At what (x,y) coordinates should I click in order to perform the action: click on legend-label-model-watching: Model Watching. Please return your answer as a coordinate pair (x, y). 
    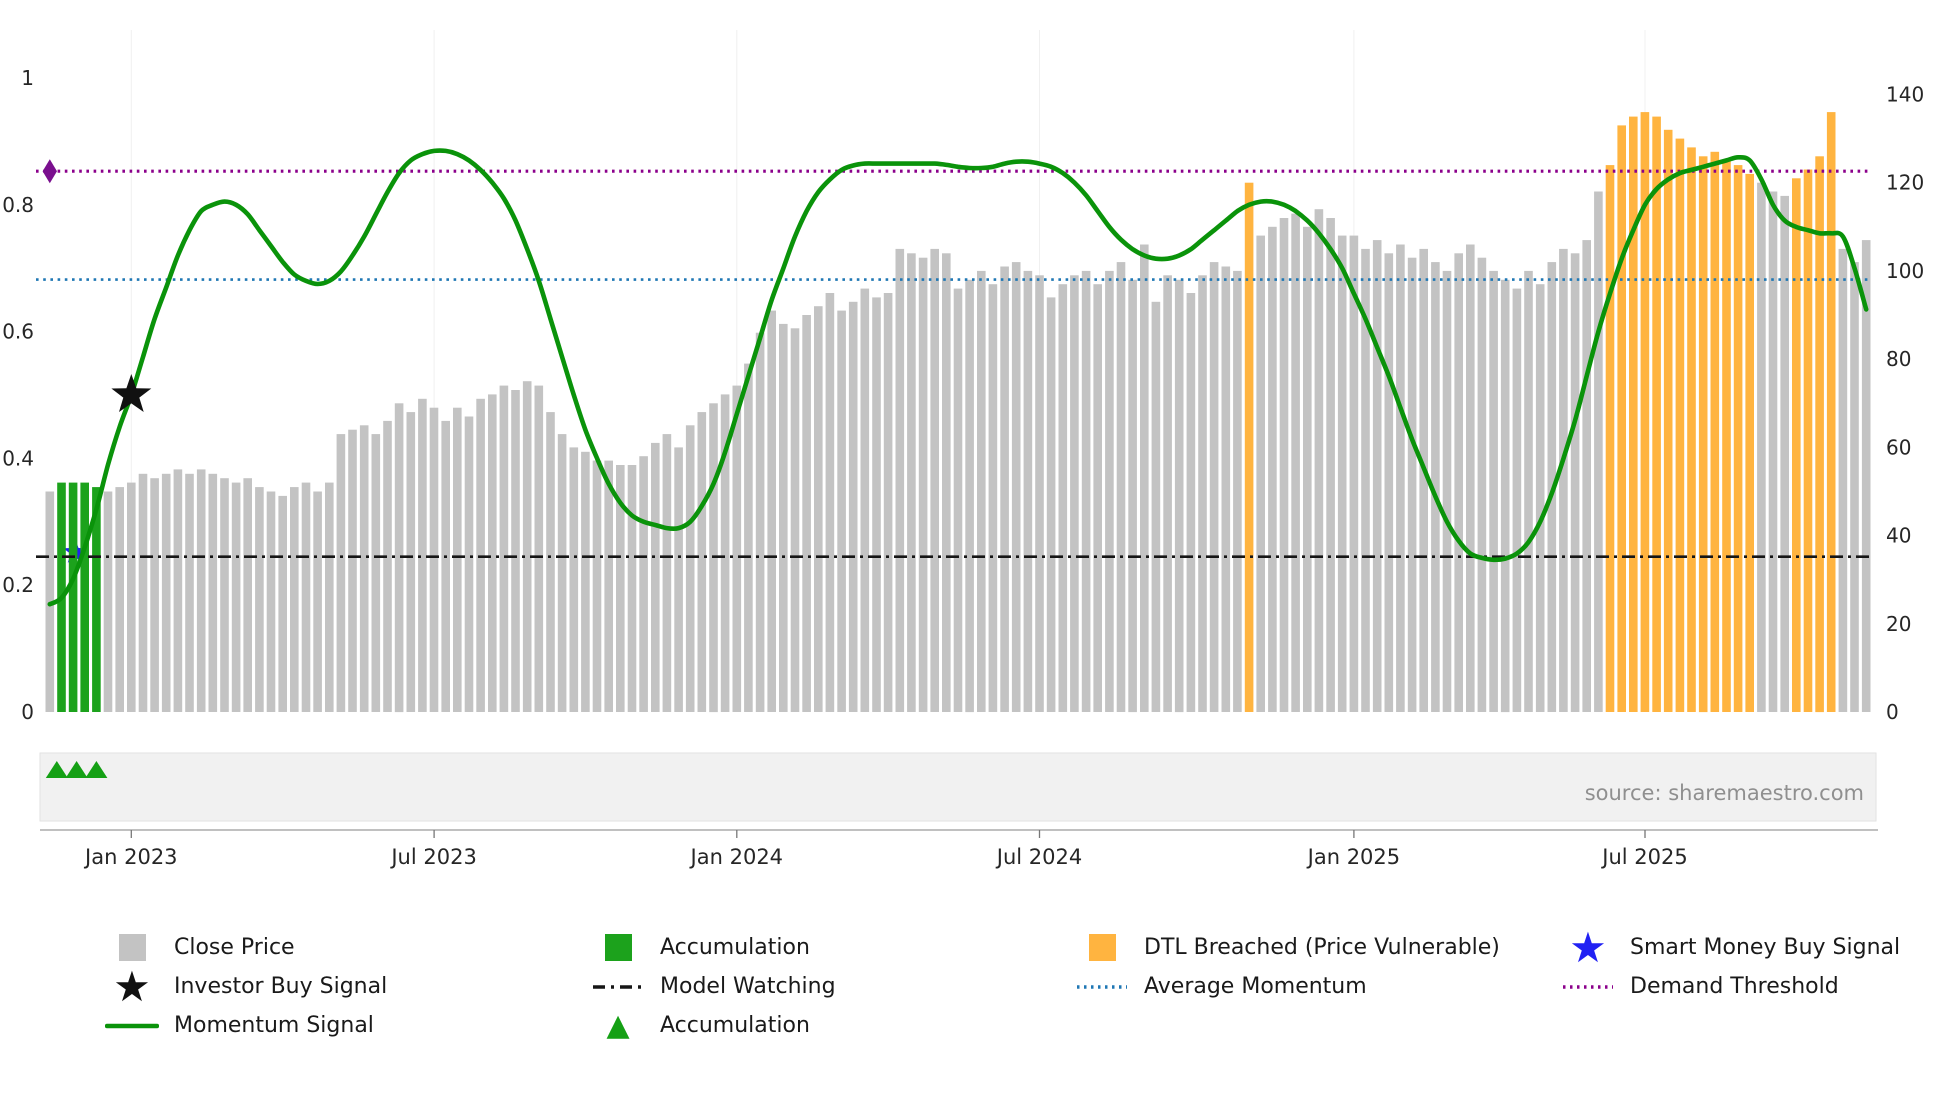
    Looking at the image, I should click on (748, 986).